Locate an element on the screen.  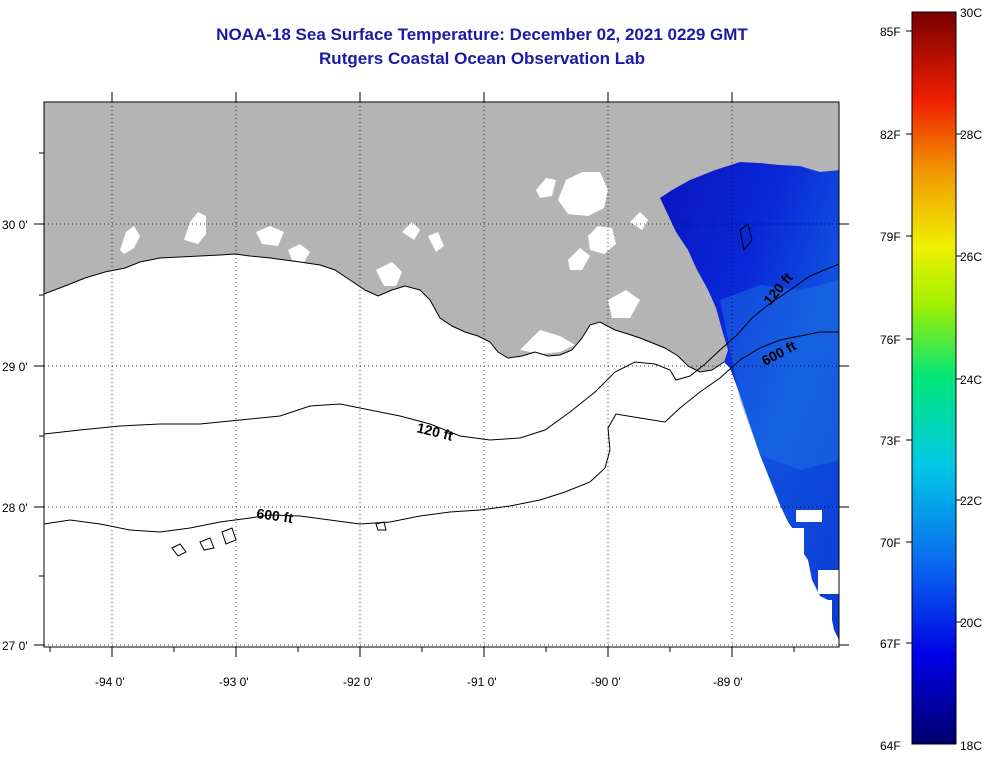
color-bar is located at coordinates (934, 378).